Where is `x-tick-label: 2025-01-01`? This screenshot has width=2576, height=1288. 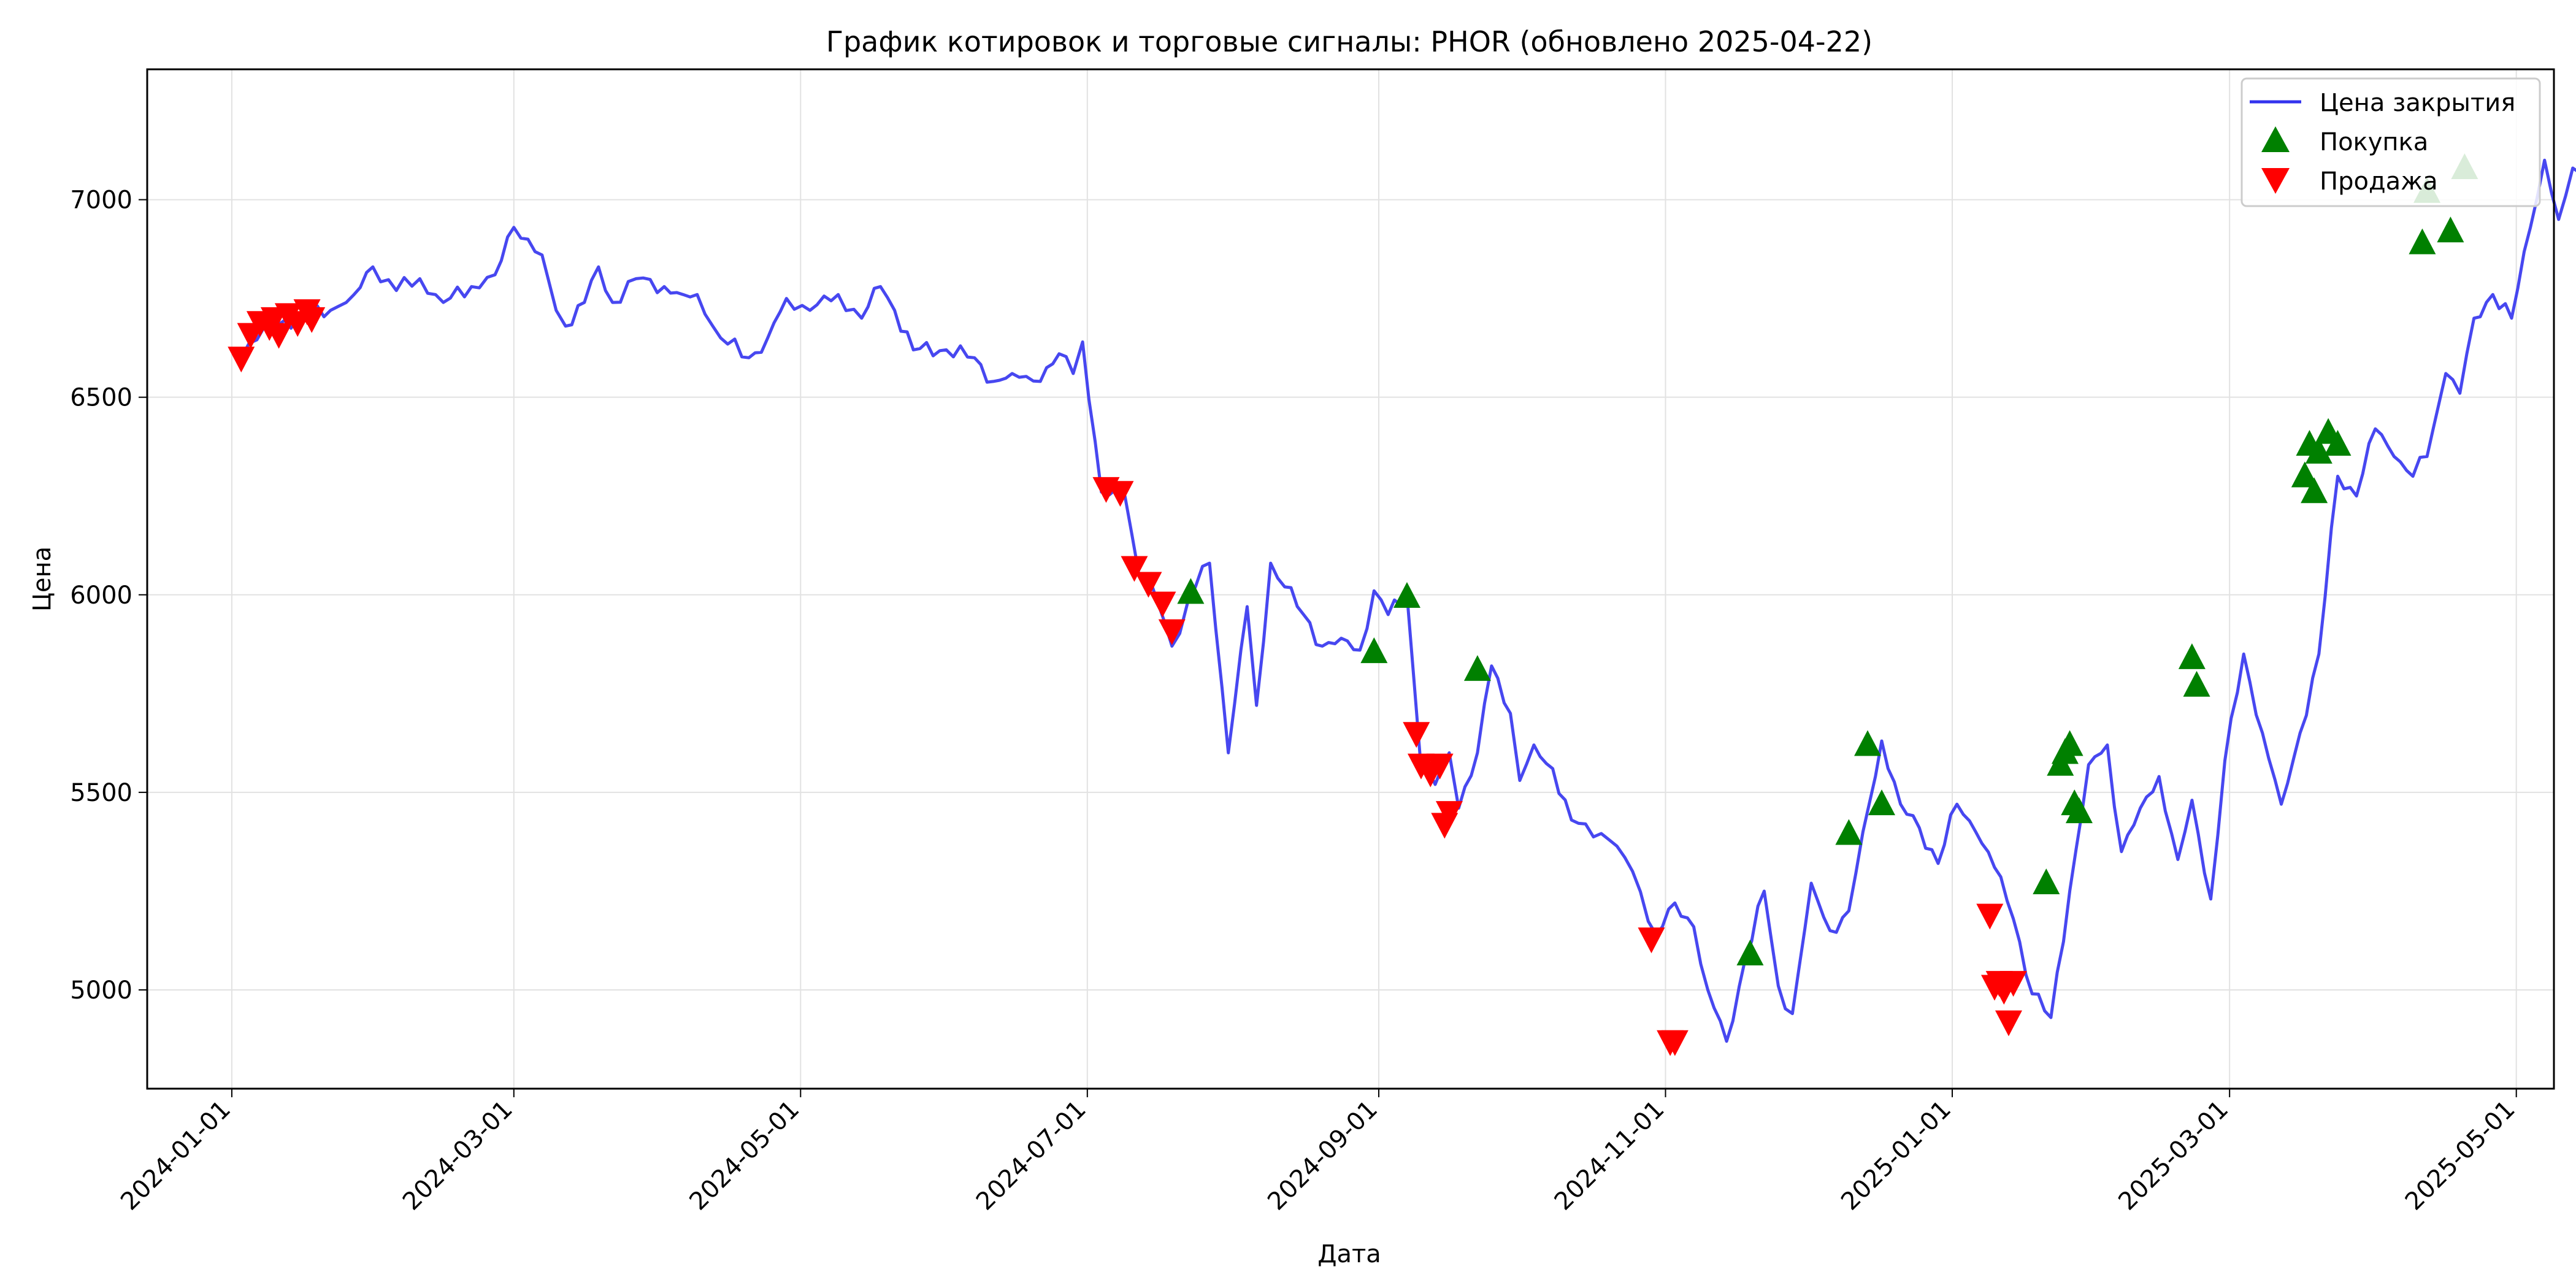
x-tick-label: 2025-01-01 is located at coordinates (1896, 1155).